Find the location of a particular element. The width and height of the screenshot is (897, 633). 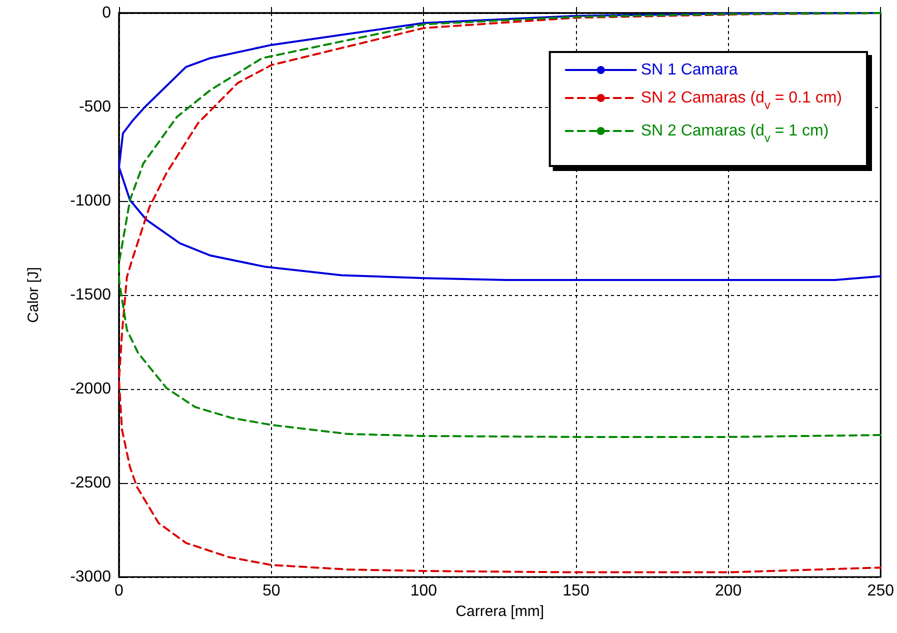

x-tick-label: 100 is located at coordinates (424, 591).